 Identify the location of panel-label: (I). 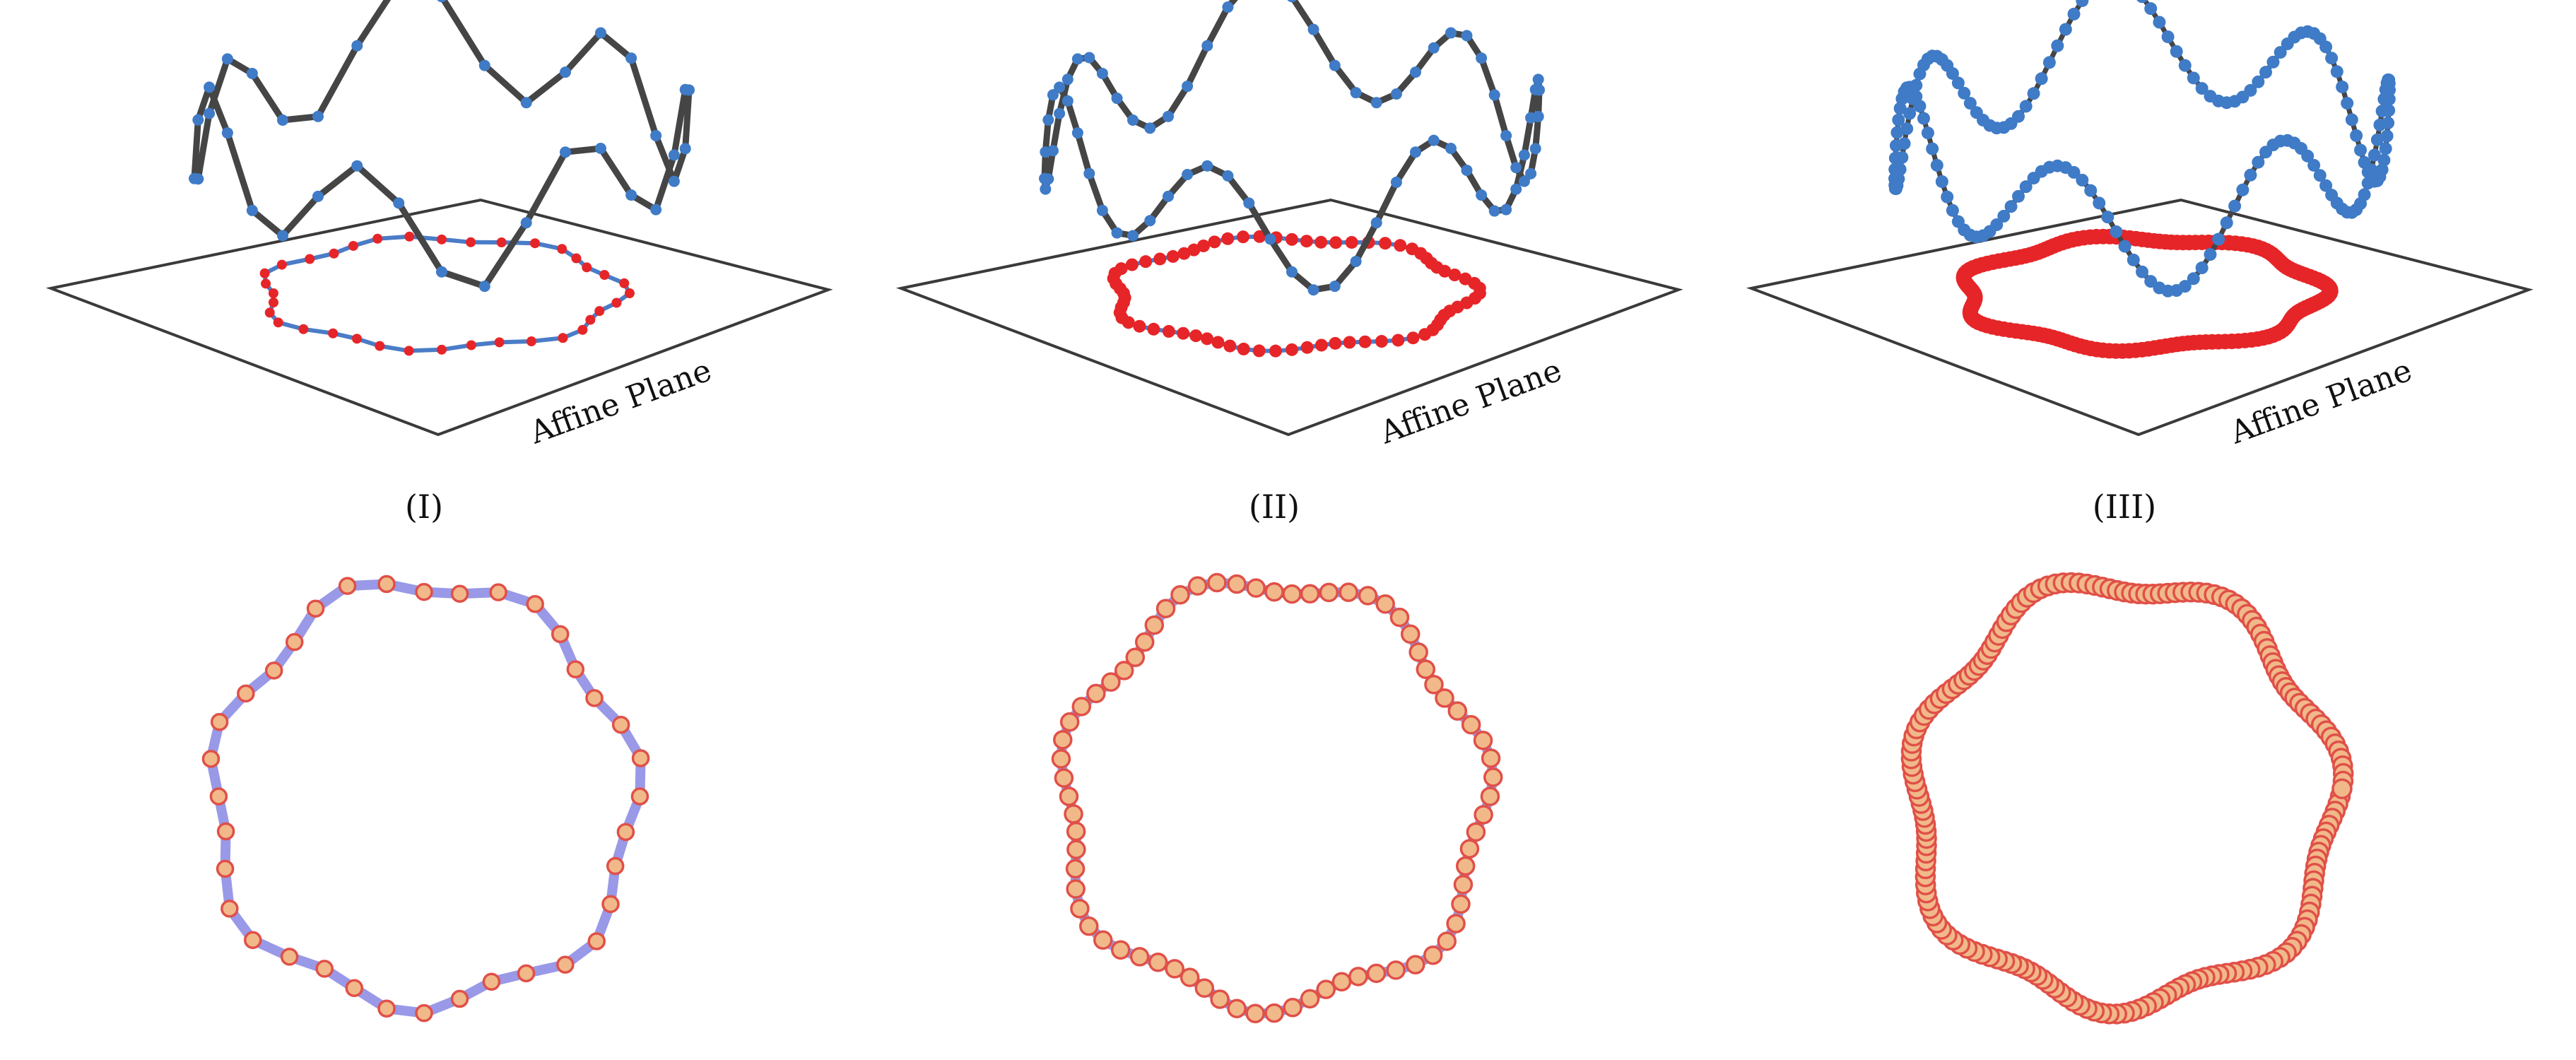
(424, 507).